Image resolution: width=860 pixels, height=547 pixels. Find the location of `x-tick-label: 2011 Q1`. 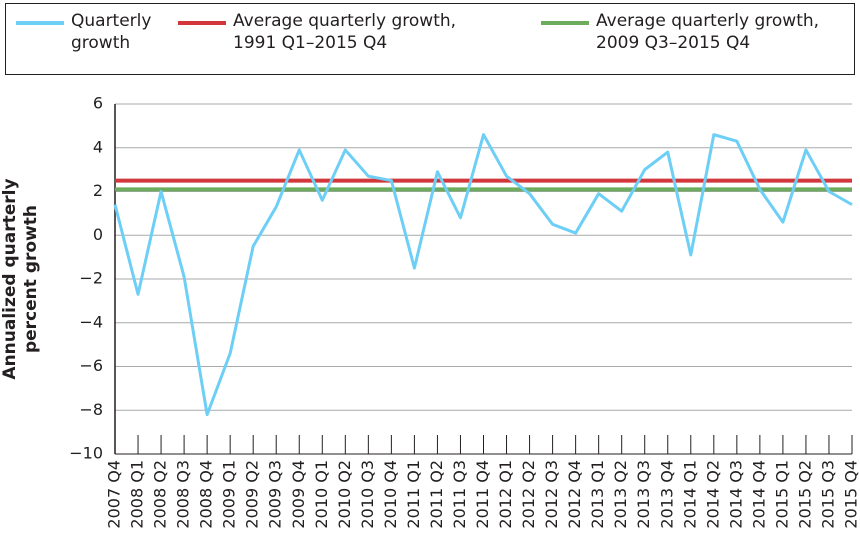

x-tick-label: 2011 Q1 is located at coordinates (413, 494).